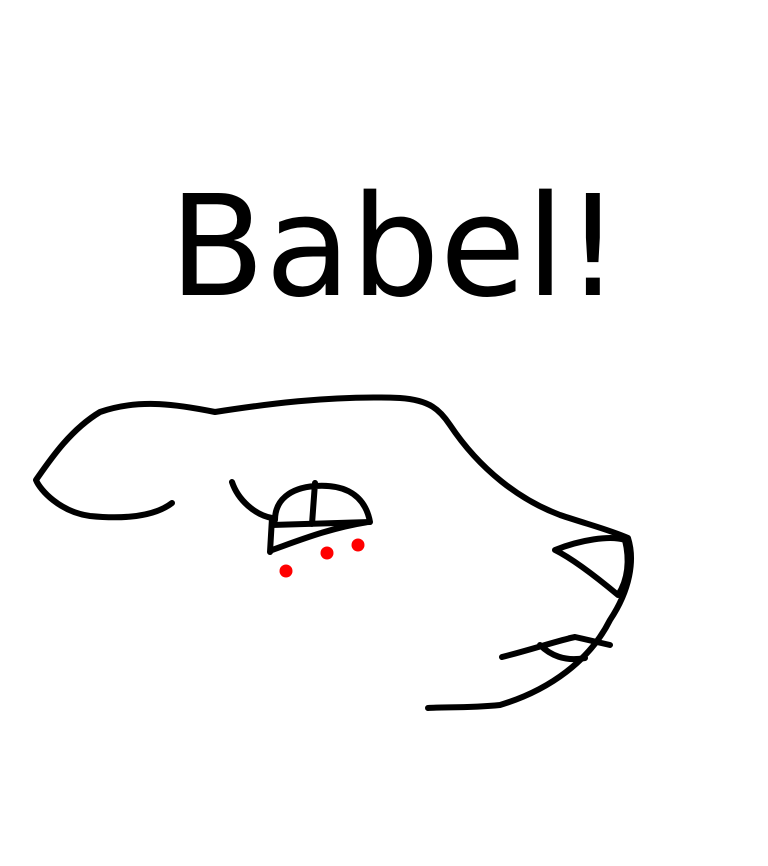 The width and height of the screenshot is (768, 866). I want to click on mouth, so click(556, 648).